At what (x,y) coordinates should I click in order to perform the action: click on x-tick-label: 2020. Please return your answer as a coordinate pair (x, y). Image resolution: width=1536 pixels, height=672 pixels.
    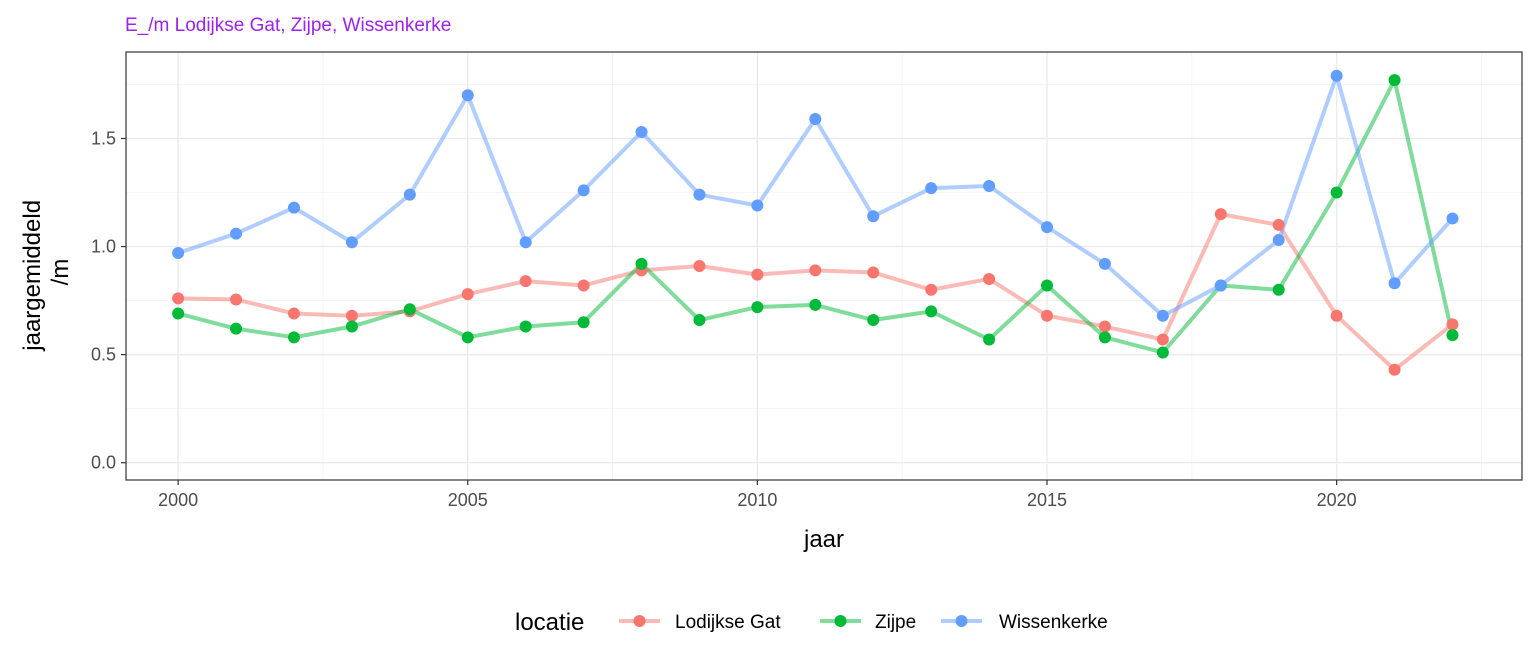
    Looking at the image, I should click on (1337, 500).